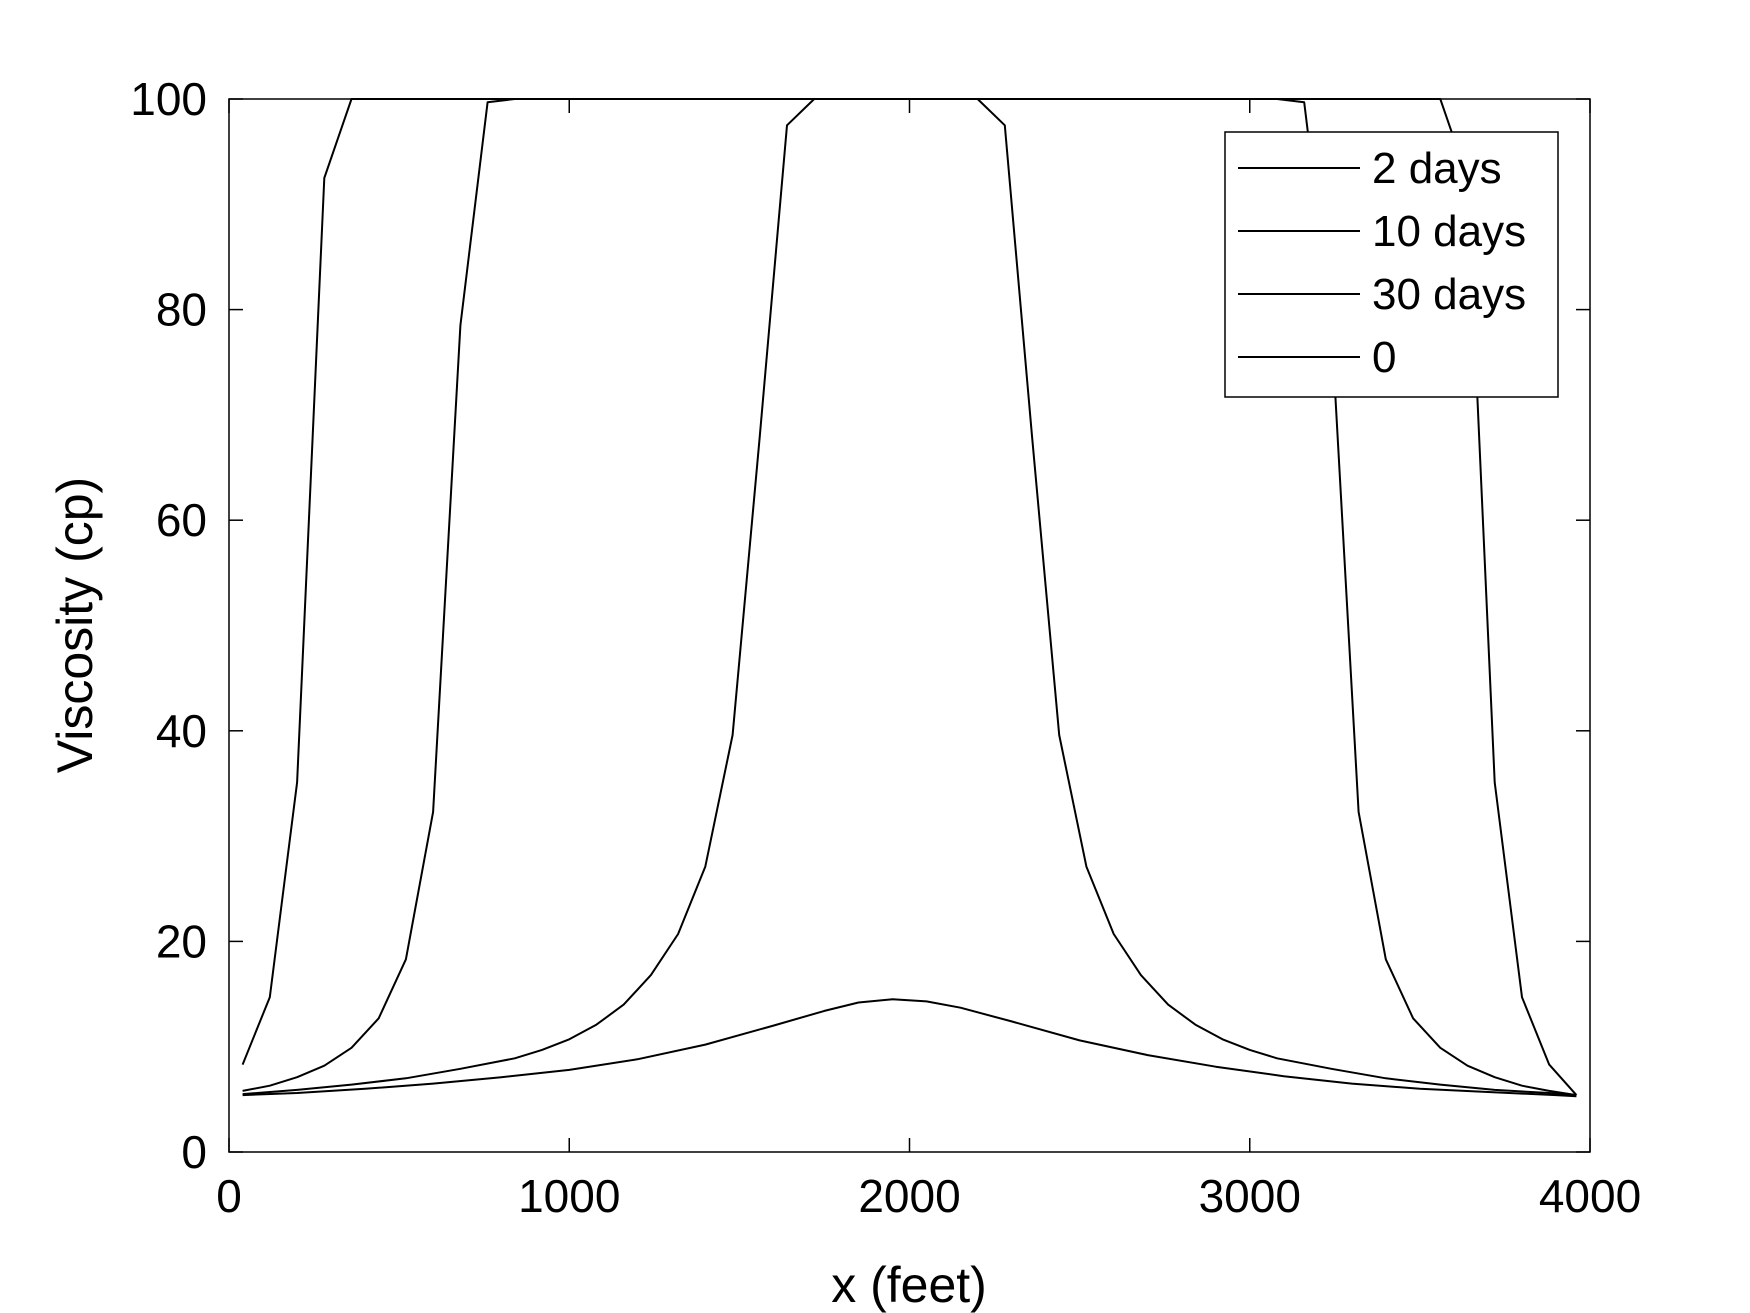 This screenshot has height=1313, width=1750. I want to click on y-tick-label: 60, so click(181, 520).